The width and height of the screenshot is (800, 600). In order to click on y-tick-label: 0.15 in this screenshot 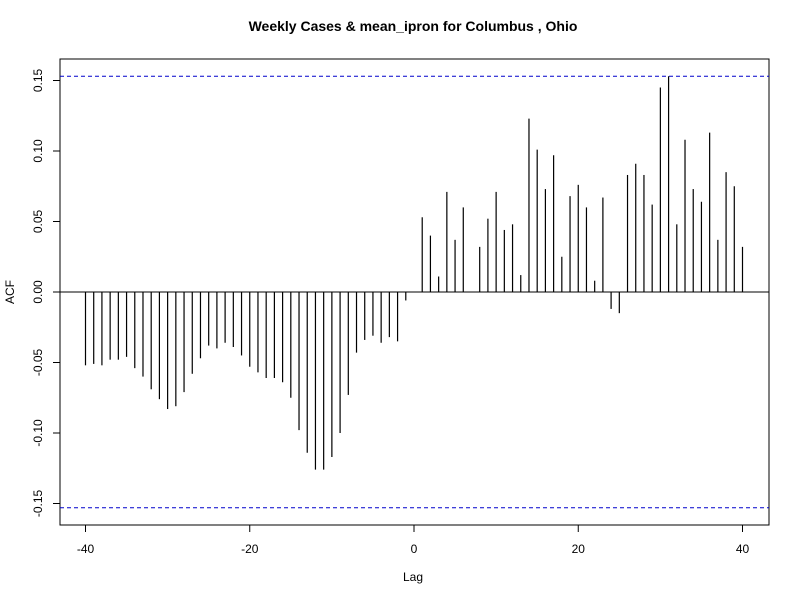, I will do `click(38, 80)`.